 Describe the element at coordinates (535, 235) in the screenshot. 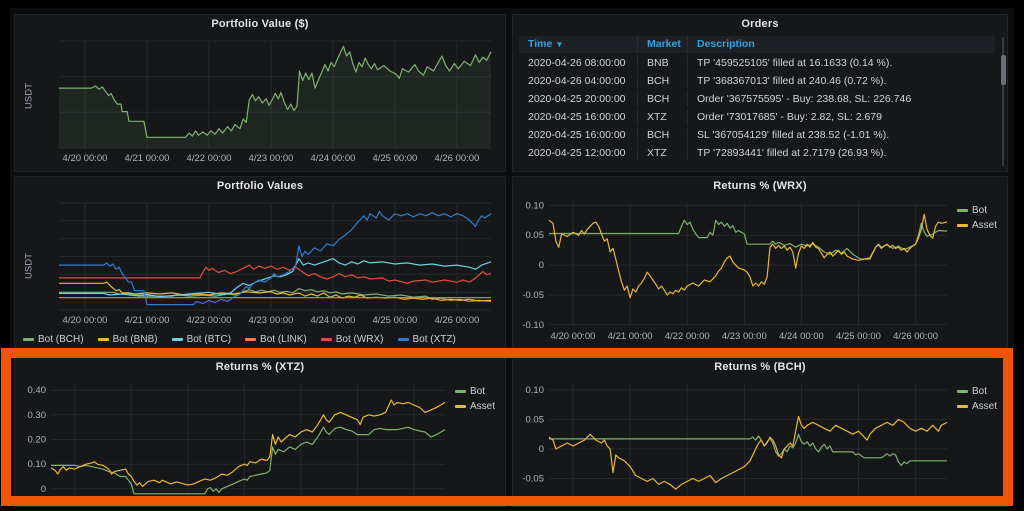

I see `y-tick-label: 0.05` at that location.